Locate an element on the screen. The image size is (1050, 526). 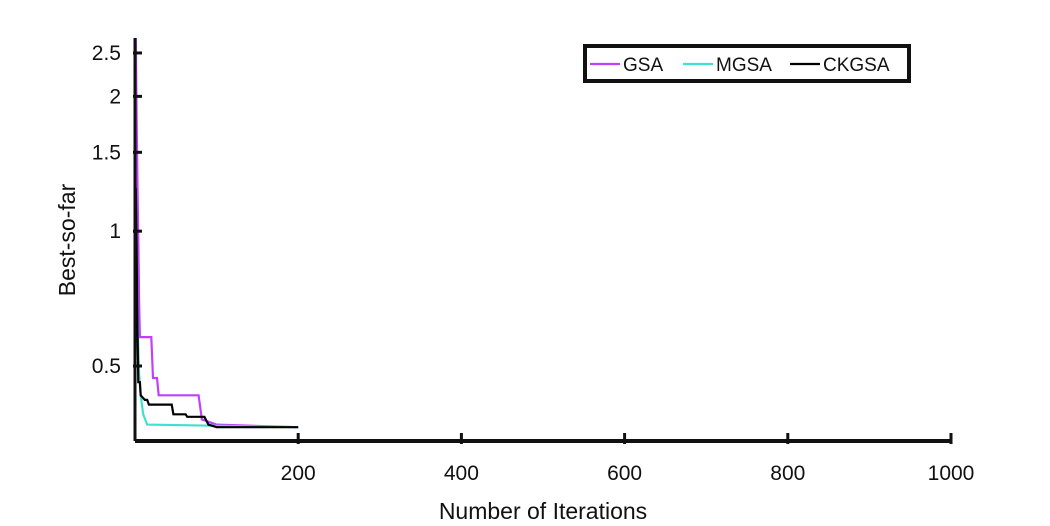
series-line-gsa is located at coordinates (216, 233).